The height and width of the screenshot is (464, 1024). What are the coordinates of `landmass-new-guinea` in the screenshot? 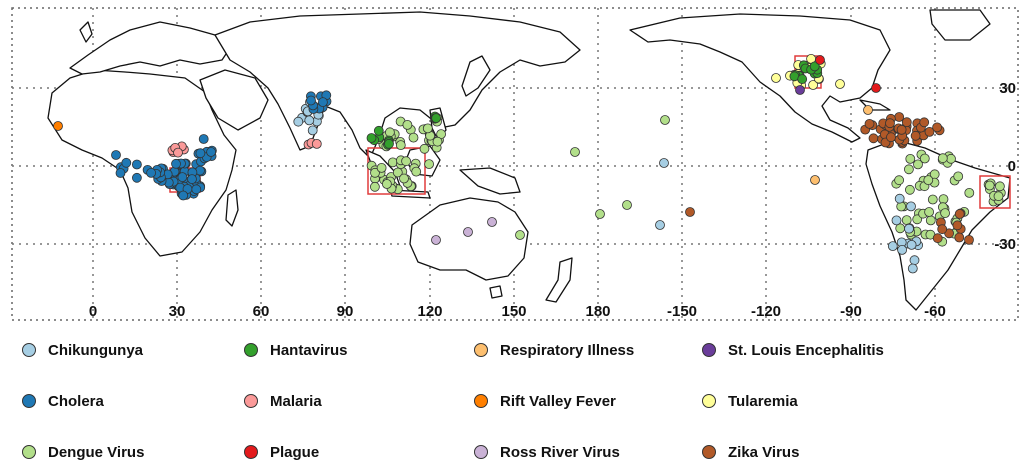 It's located at (490, 181).